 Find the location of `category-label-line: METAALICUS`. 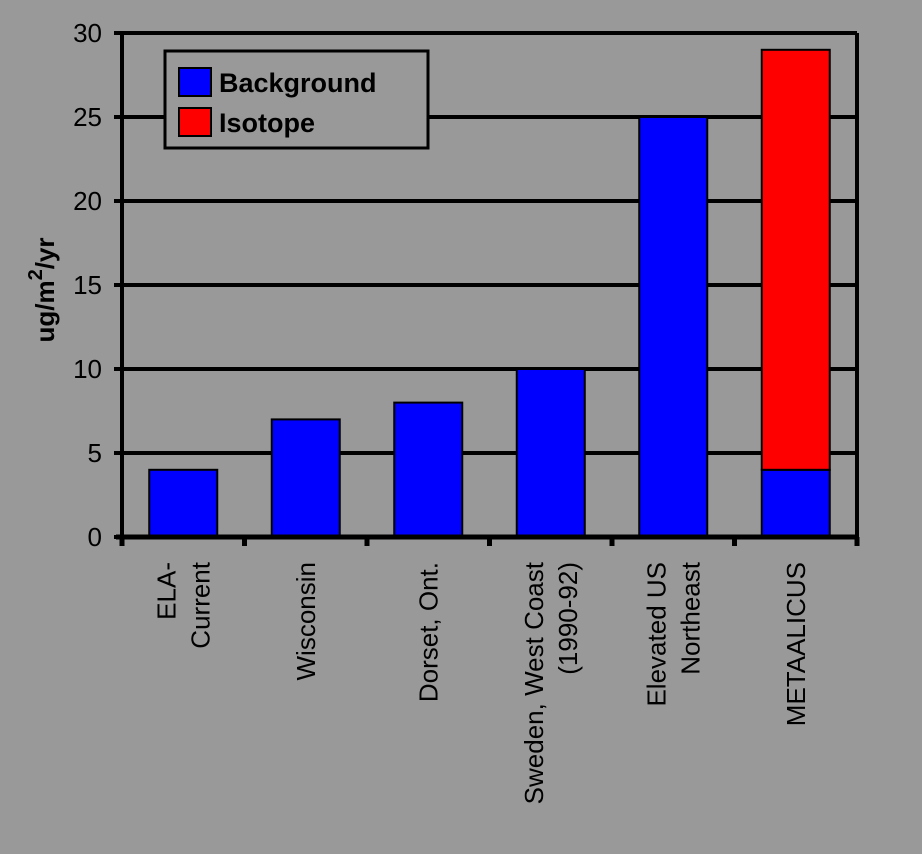

category-label-line: METAALICUS is located at coordinates (796, 644).